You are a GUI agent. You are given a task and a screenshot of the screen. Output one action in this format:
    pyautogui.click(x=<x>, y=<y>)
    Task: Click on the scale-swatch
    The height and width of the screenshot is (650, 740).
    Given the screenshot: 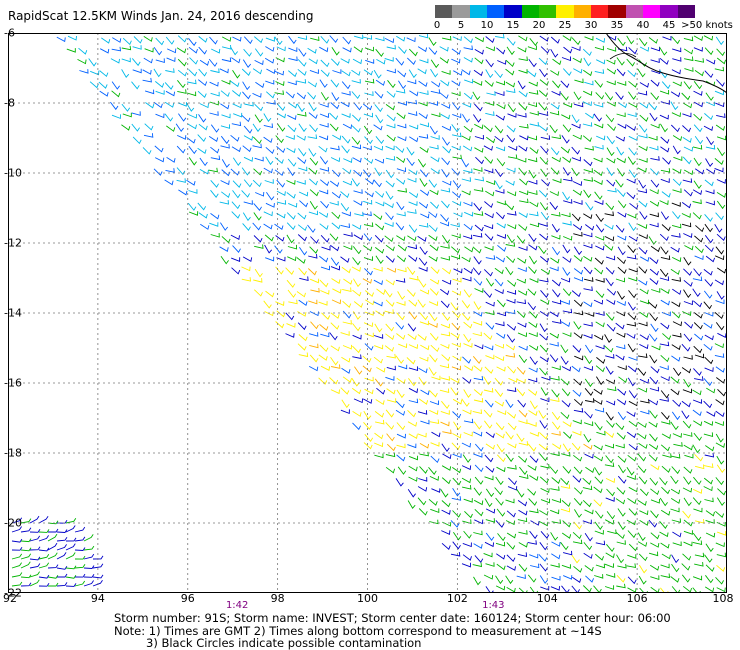 What is the action you would take?
    pyautogui.click(x=634, y=11)
    